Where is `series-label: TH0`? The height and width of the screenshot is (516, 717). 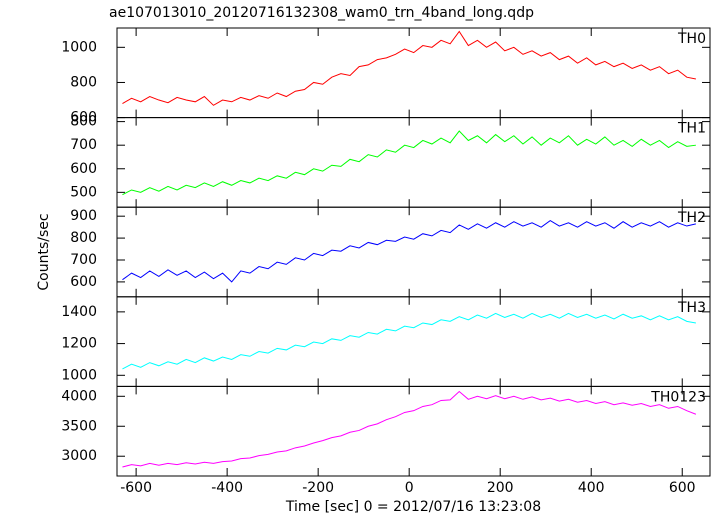
series-label: TH0 is located at coordinates (691, 39).